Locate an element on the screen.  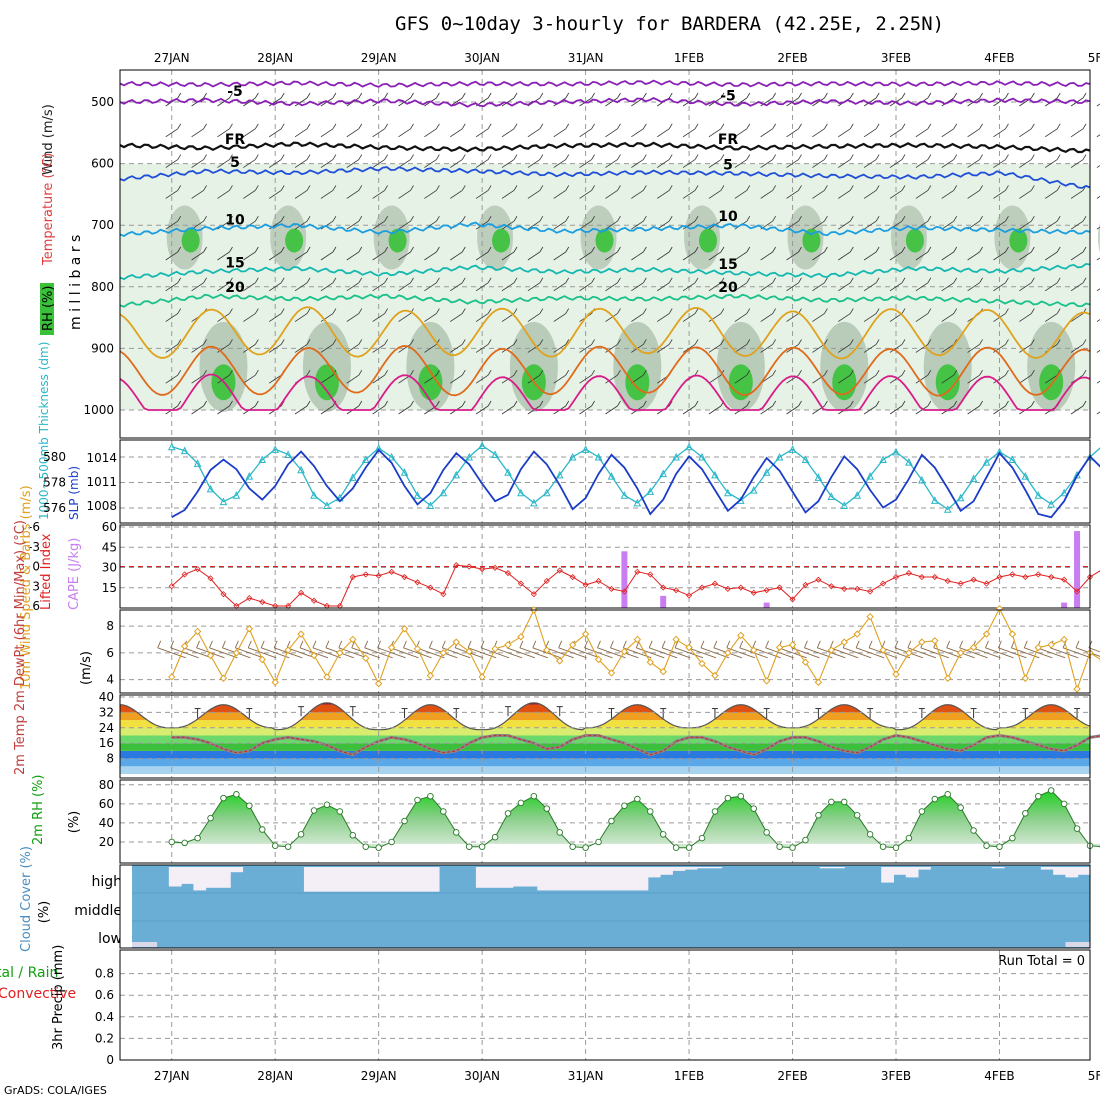
contour--10 is located at coordinates (605, 83).